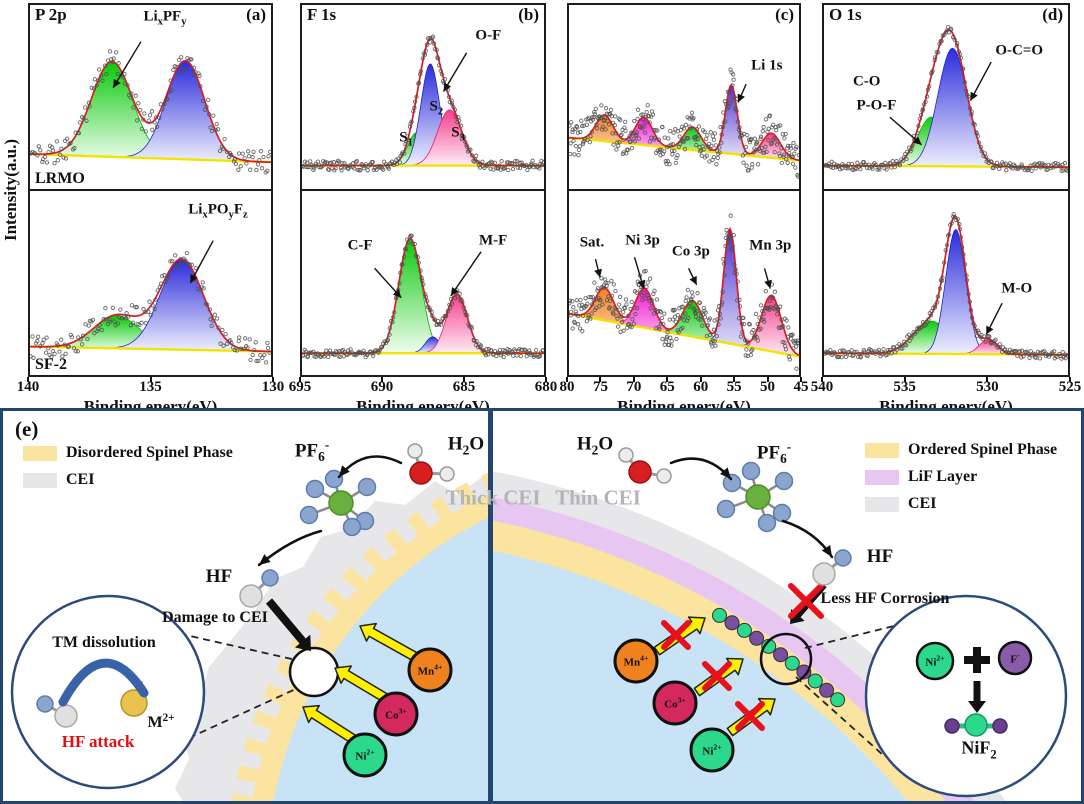 This screenshot has width=1084, height=804. I want to click on subpanel: LixPOyFz SF-2, so click(150, 282).